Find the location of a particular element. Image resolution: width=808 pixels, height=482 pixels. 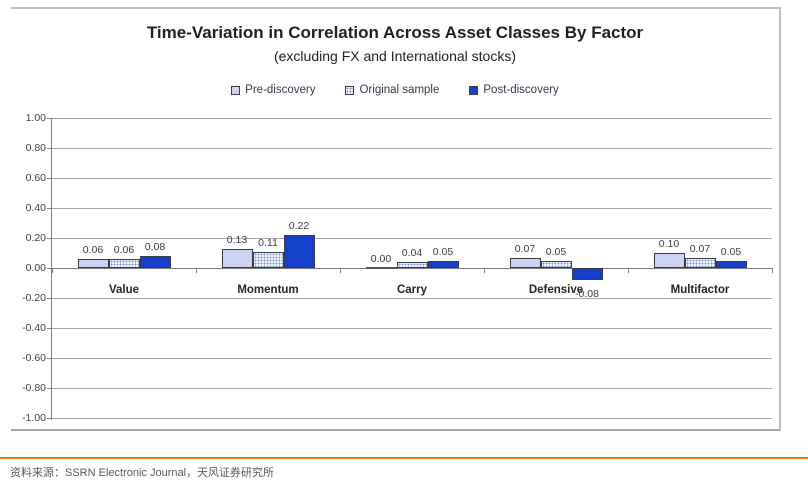

bar-value-label: 0.04 is located at coordinates (412, 253).